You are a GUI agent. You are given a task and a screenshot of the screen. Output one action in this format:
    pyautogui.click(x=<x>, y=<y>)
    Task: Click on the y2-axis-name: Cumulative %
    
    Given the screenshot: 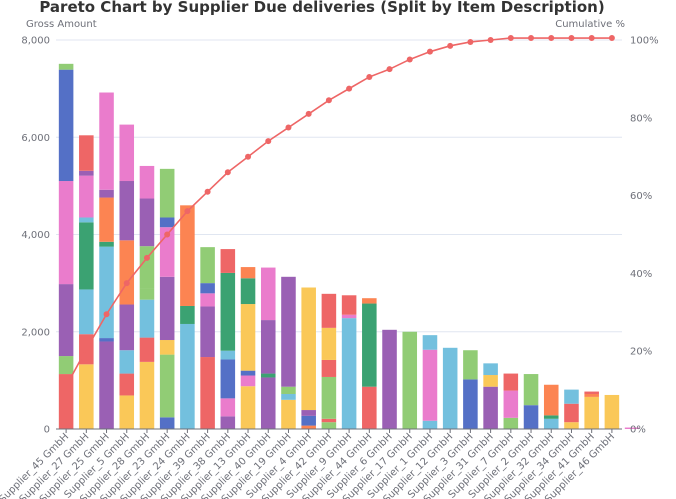 What is the action you would take?
    pyautogui.click(x=590, y=24)
    